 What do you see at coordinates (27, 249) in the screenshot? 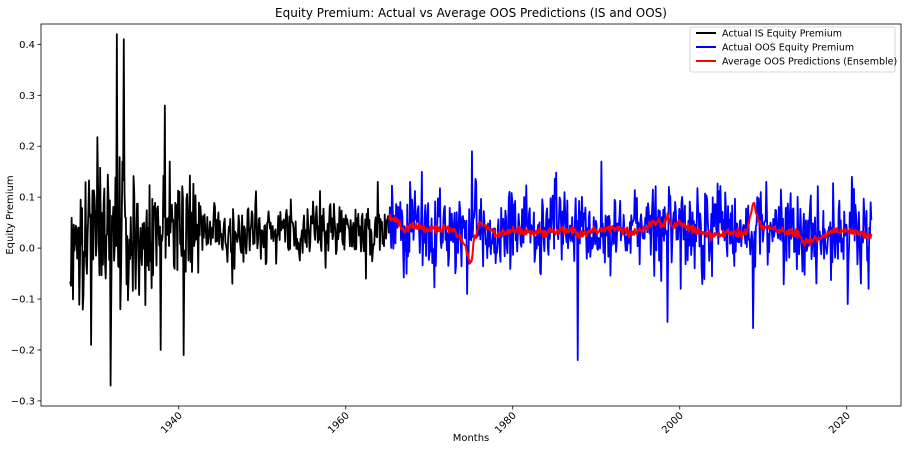
I see `y-tick-label: 0.0` at bounding box center [27, 249].